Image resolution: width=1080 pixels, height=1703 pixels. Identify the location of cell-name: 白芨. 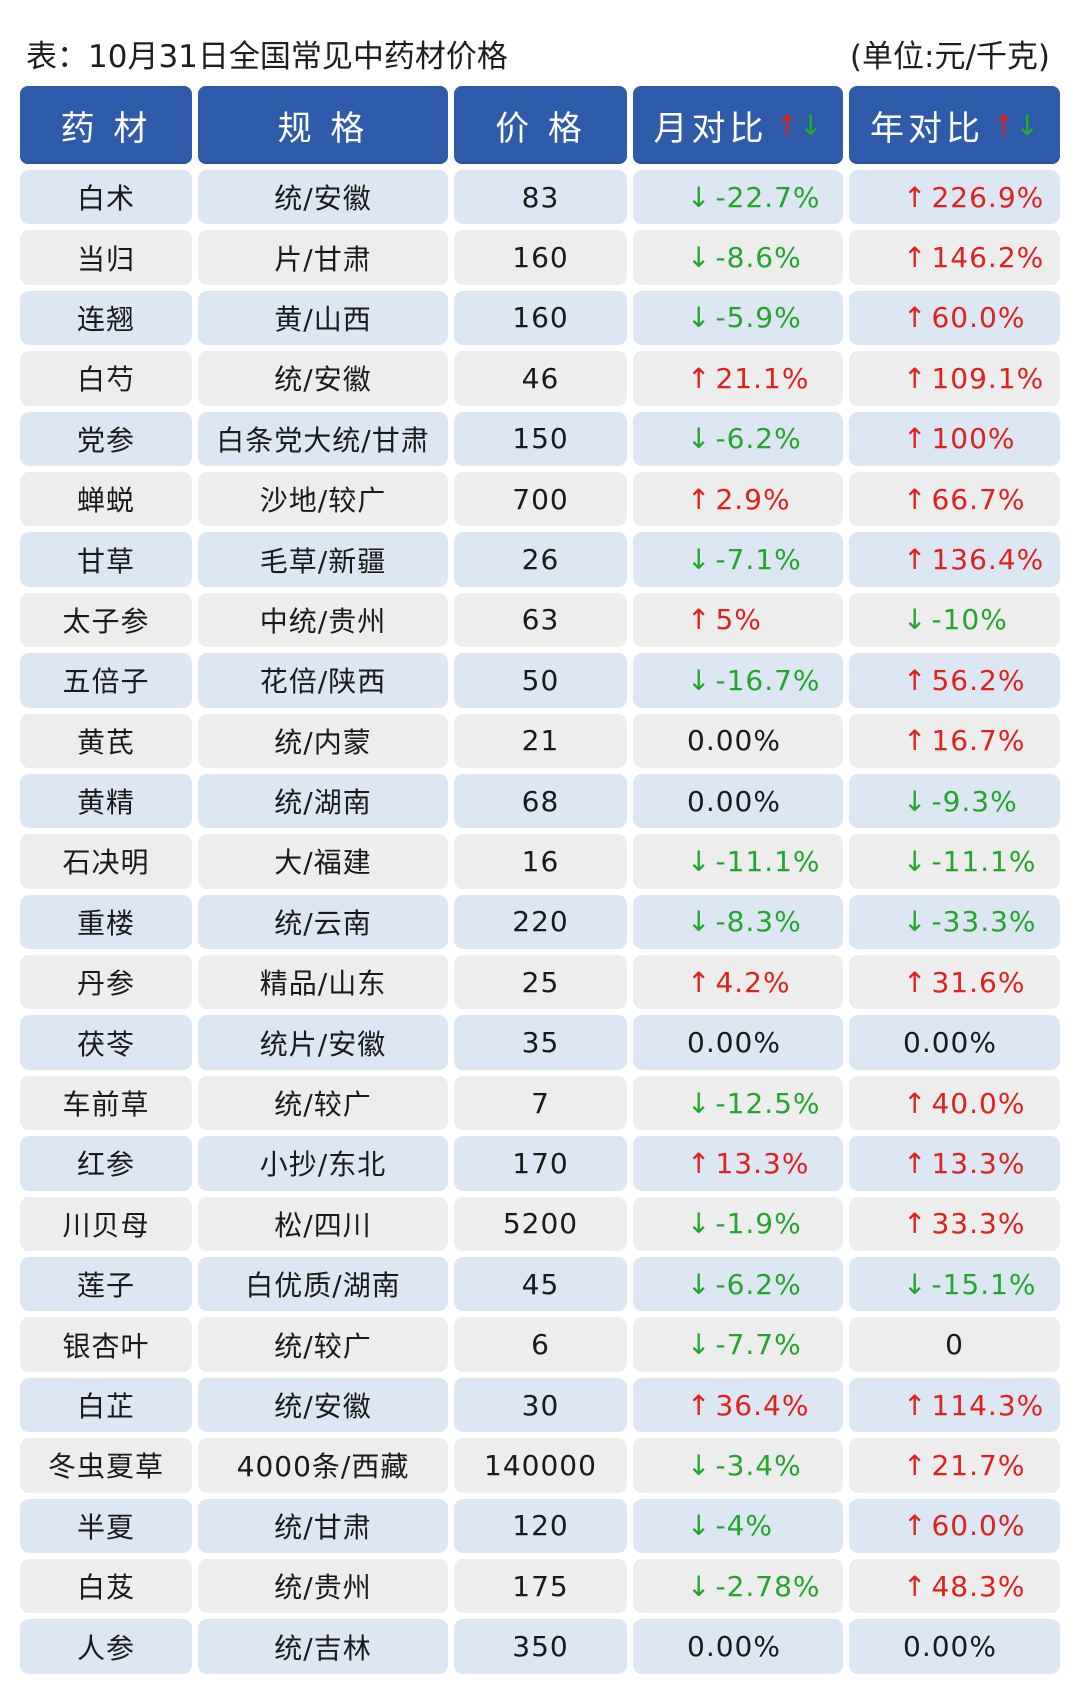
(106, 1586).